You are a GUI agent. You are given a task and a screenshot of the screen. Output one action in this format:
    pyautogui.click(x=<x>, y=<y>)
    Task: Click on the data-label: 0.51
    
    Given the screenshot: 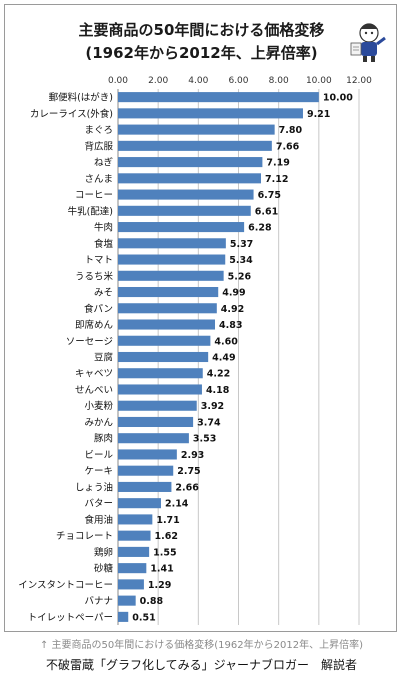 What is the action you would take?
    pyautogui.click(x=143, y=617)
    